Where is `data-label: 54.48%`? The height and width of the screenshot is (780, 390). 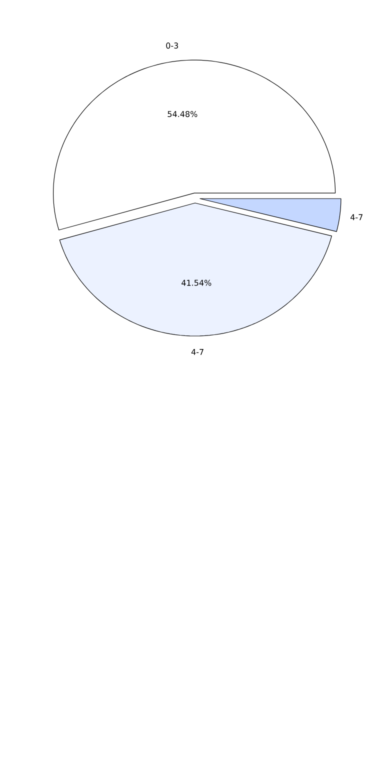 data-label: 54.48% is located at coordinates (183, 114).